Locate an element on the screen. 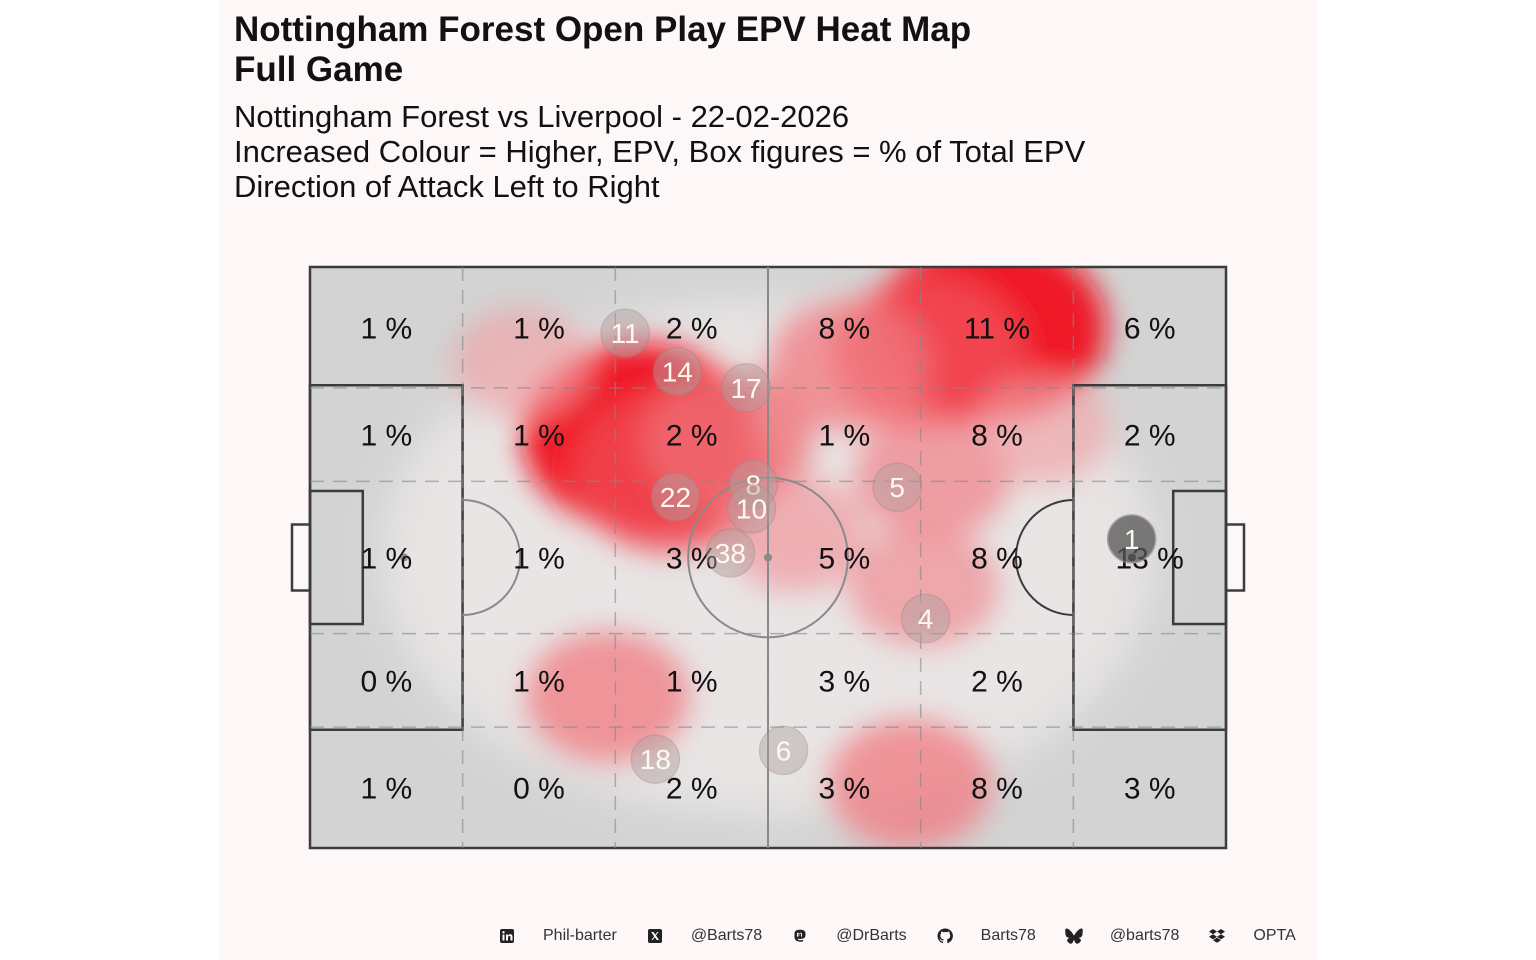 The image size is (1536, 960). player-number: 5 is located at coordinates (897, 487).